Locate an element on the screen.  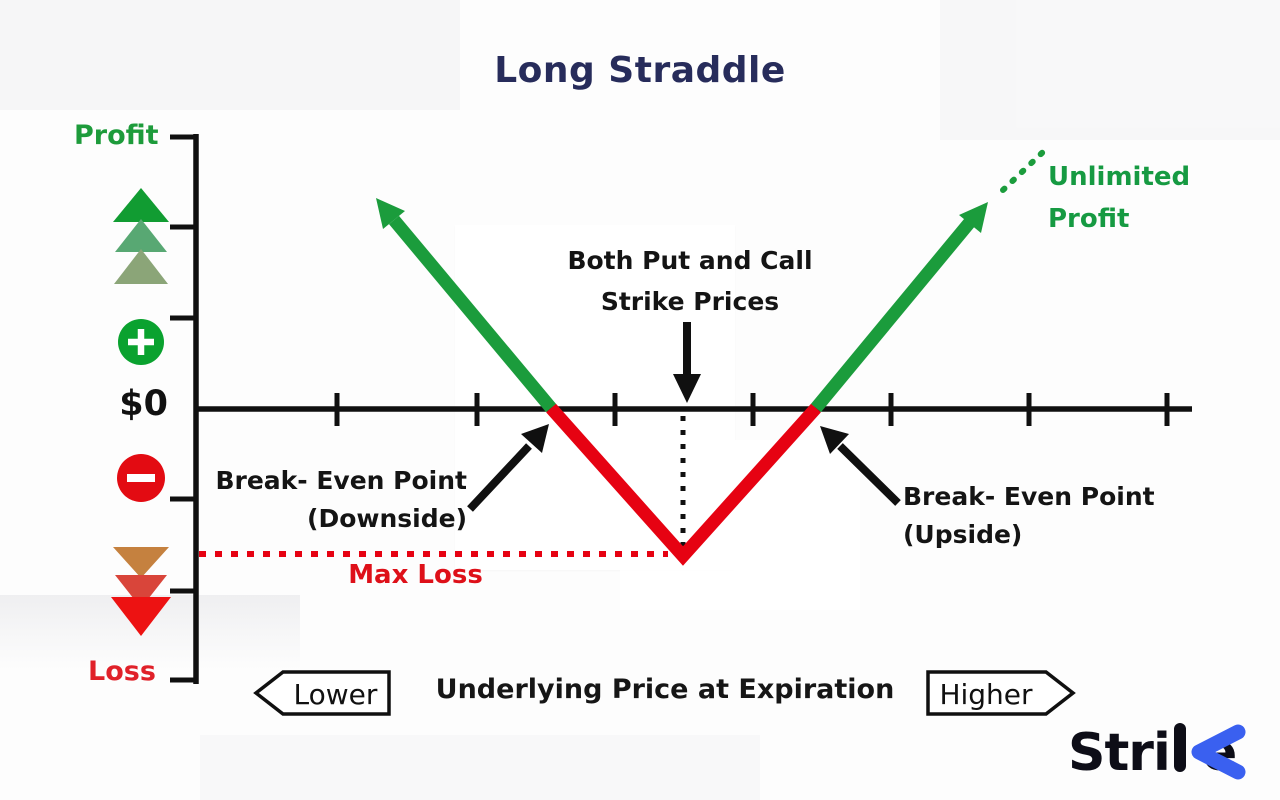
max-loss-label: Max Loss is located at coordinates (415, 575).